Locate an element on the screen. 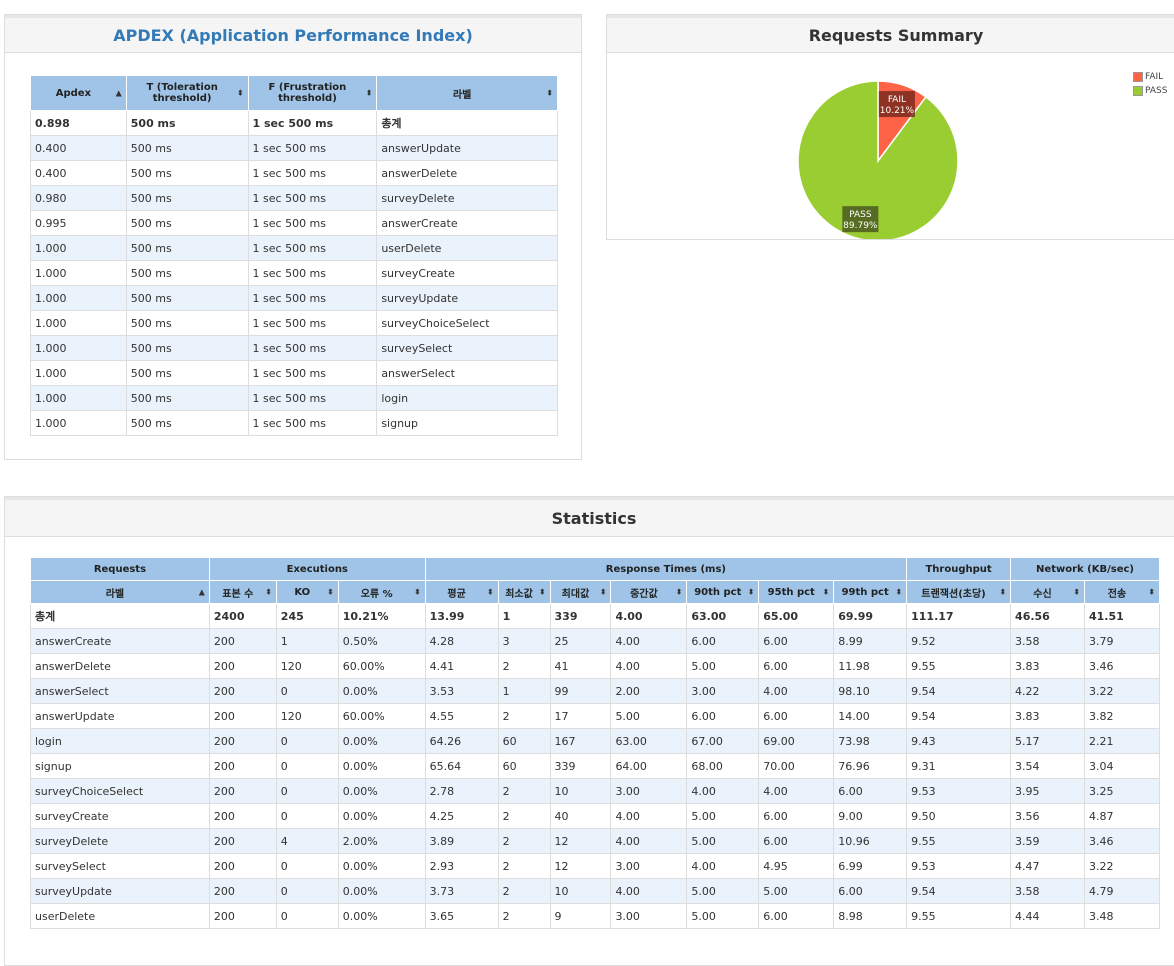 Image resolution: width=1174 pixels, height=966 pixels. stats-cell: 4 is located at coordinates (307, 841).